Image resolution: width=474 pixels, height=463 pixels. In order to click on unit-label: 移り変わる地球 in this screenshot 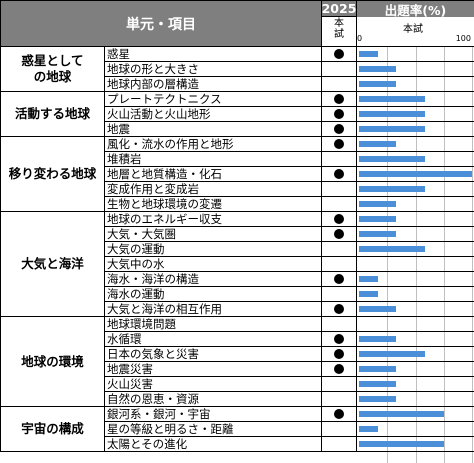, I will do `click(52, 173)`.